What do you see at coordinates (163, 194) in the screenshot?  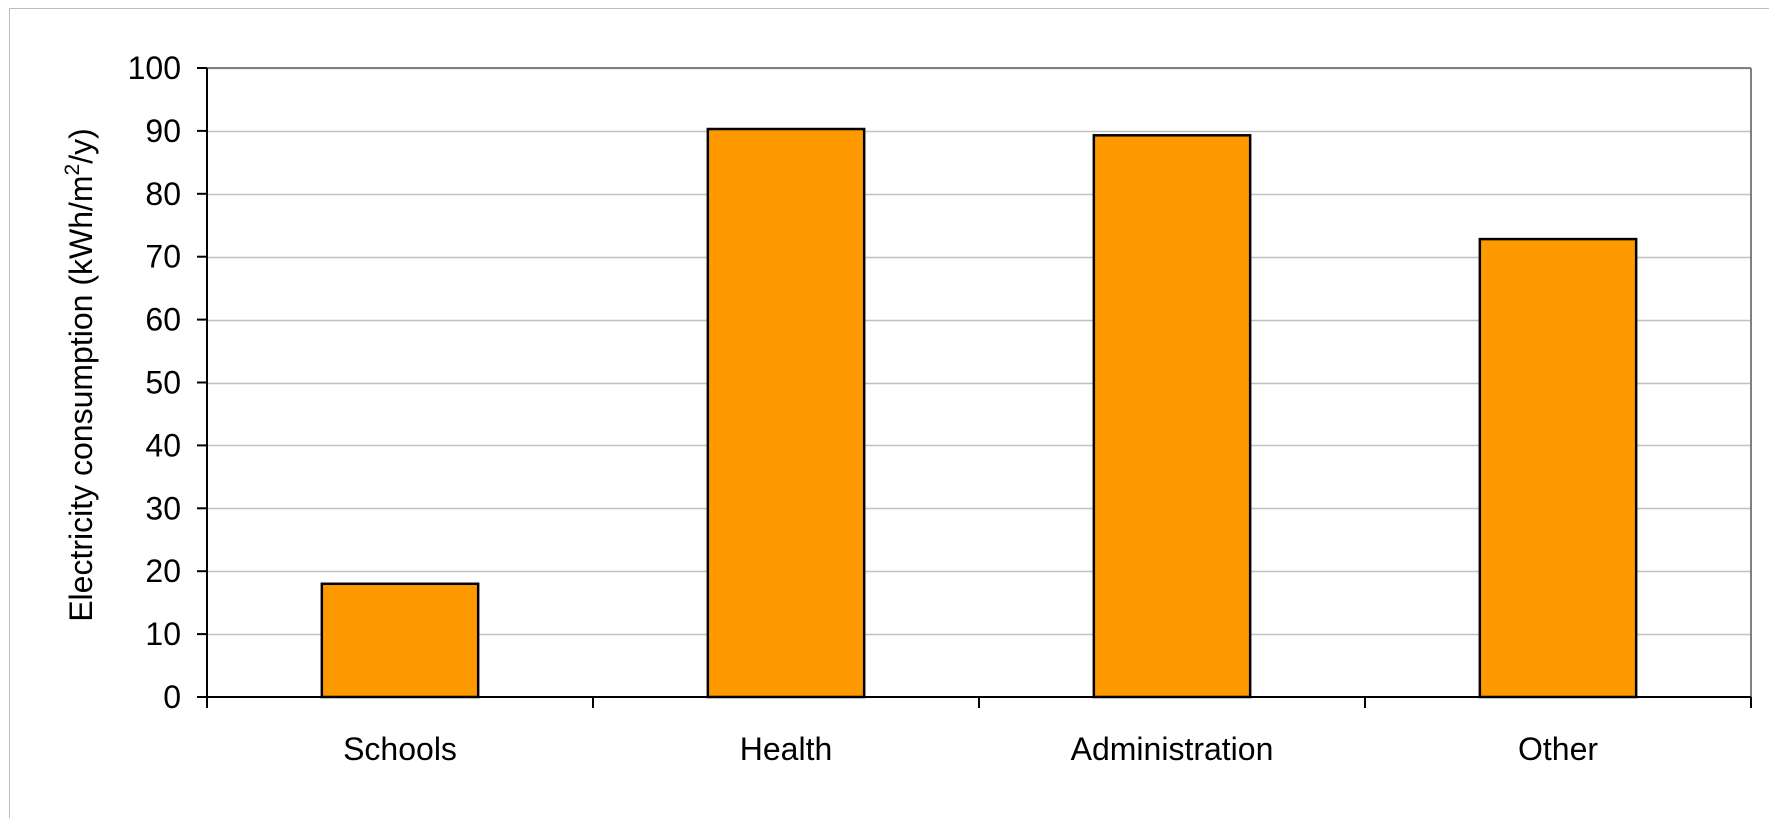 I see `y-tick-label-80: 80` at bounding box center [163, 194].